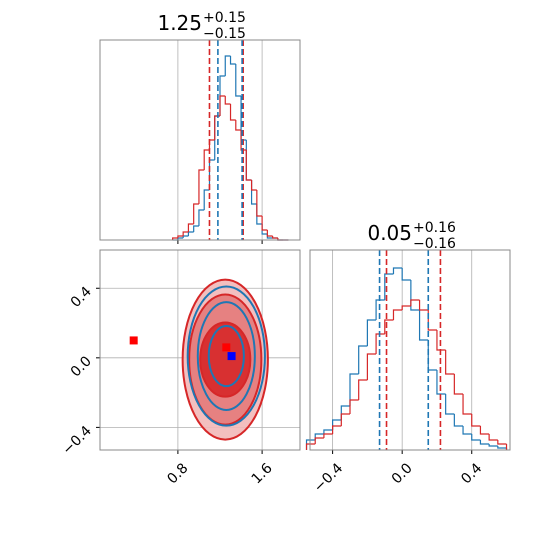  What do you see at coordinates (76, 440) in the screenshot?
I see `y-tick-label: −0.4` at bounding box center [76, 440].